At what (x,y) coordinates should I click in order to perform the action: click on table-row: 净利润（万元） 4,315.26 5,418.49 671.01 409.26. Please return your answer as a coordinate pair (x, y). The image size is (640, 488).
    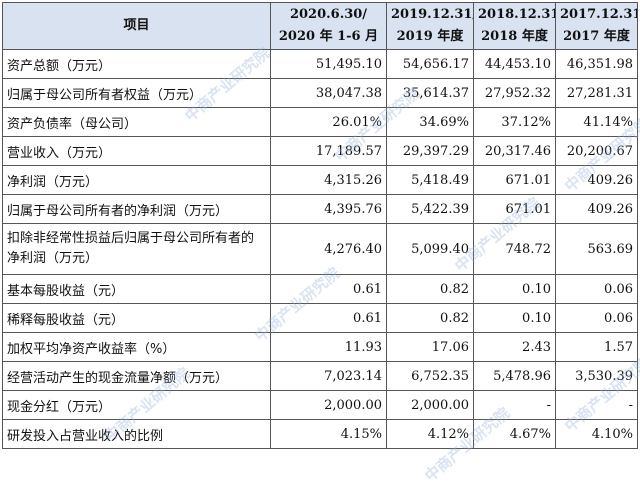
    Looking at the image, I should click on (320, 180).